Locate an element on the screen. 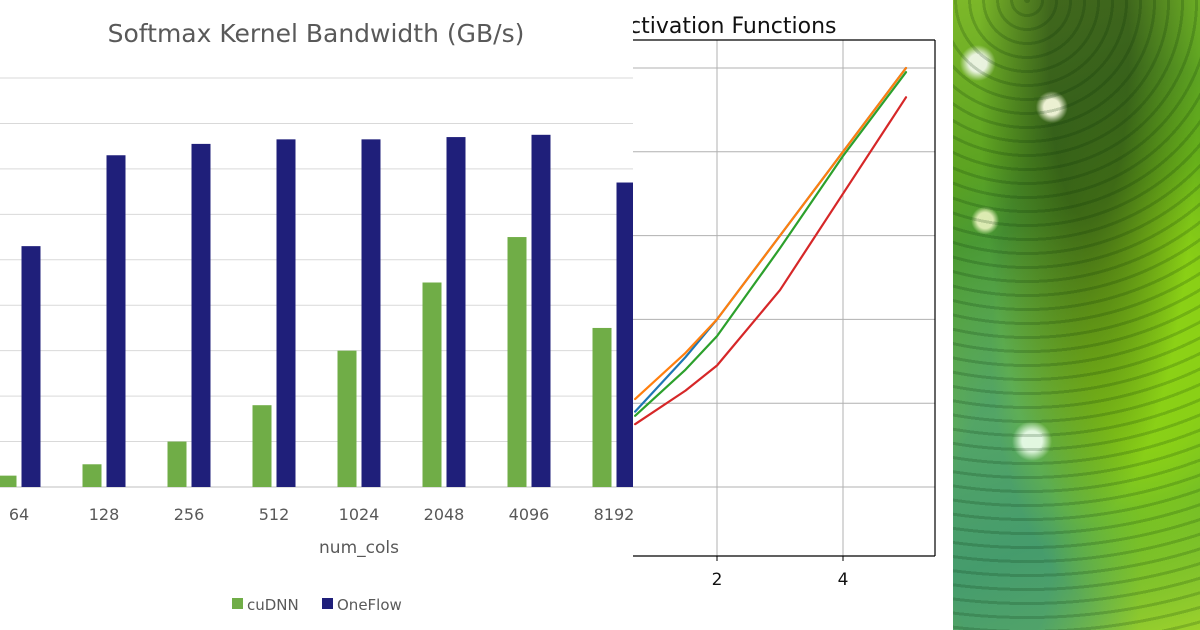  legend-label-cudnn: cuDNN is located at coordinates (273, 605).